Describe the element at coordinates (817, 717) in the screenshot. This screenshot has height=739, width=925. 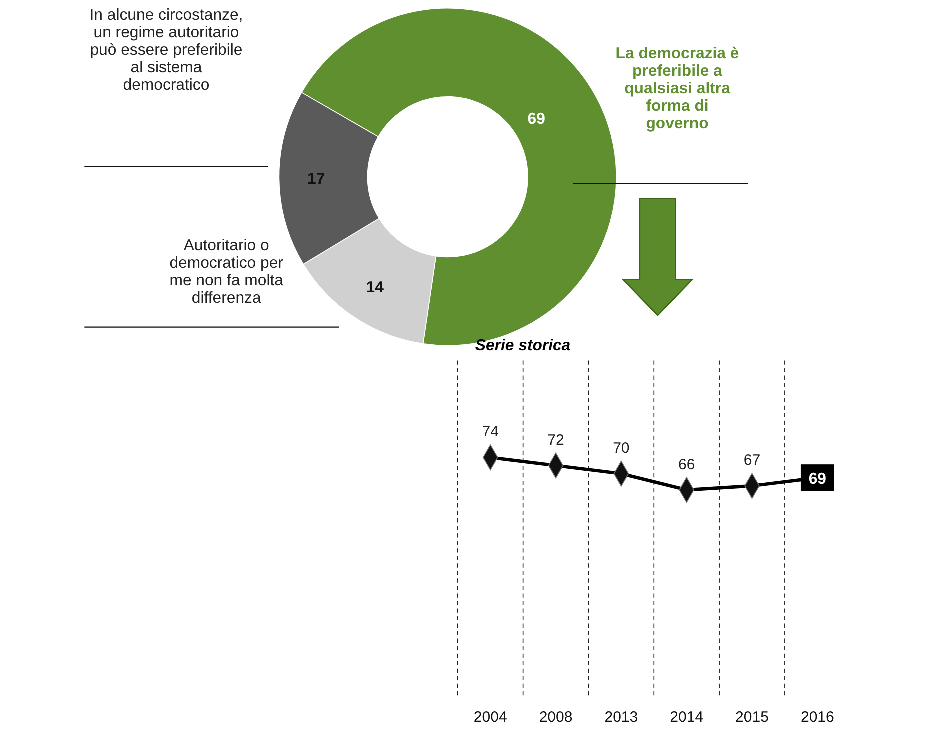
I see `x-tick-label: 2016` at that location.